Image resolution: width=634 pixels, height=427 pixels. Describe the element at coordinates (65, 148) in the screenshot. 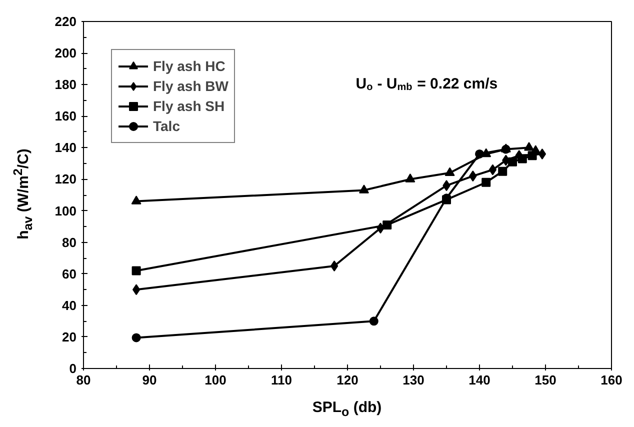

I see `y-tick-label: 140` at that location.